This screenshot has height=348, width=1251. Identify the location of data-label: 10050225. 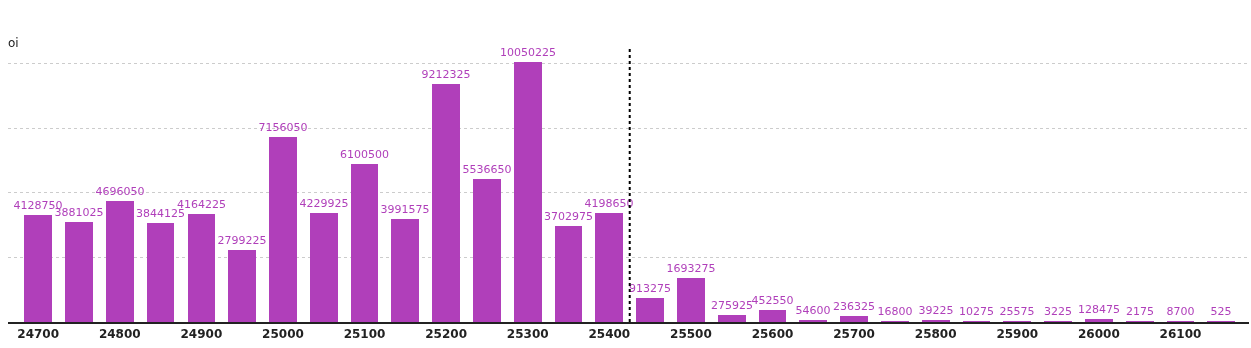
(528, 52).